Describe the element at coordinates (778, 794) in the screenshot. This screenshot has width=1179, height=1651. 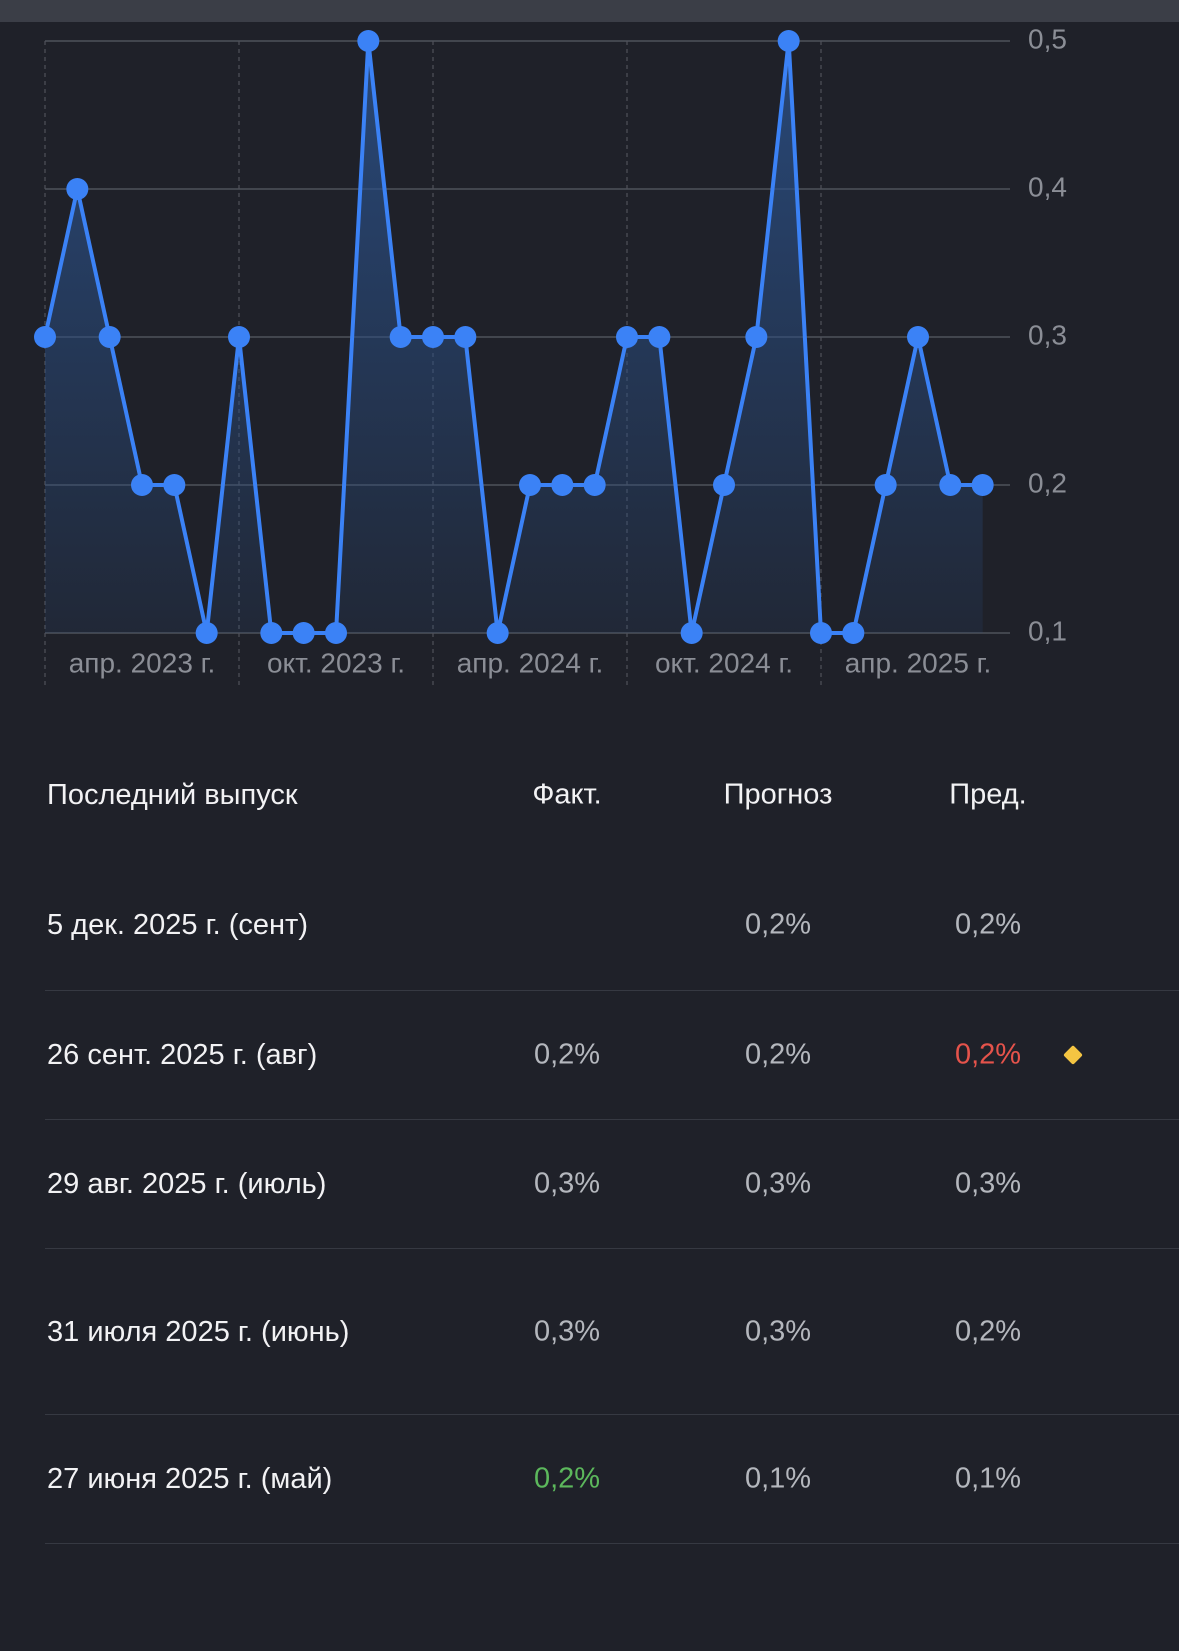
I see `header-cell: Прогноз` at that location.